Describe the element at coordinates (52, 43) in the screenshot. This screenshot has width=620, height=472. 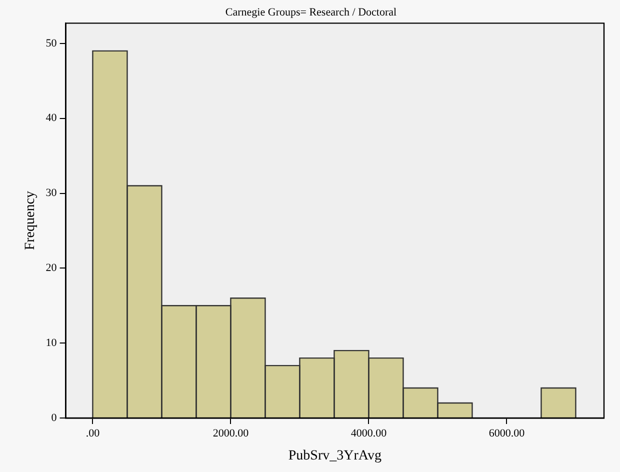
I see `y-tick-label: 50` at that location.